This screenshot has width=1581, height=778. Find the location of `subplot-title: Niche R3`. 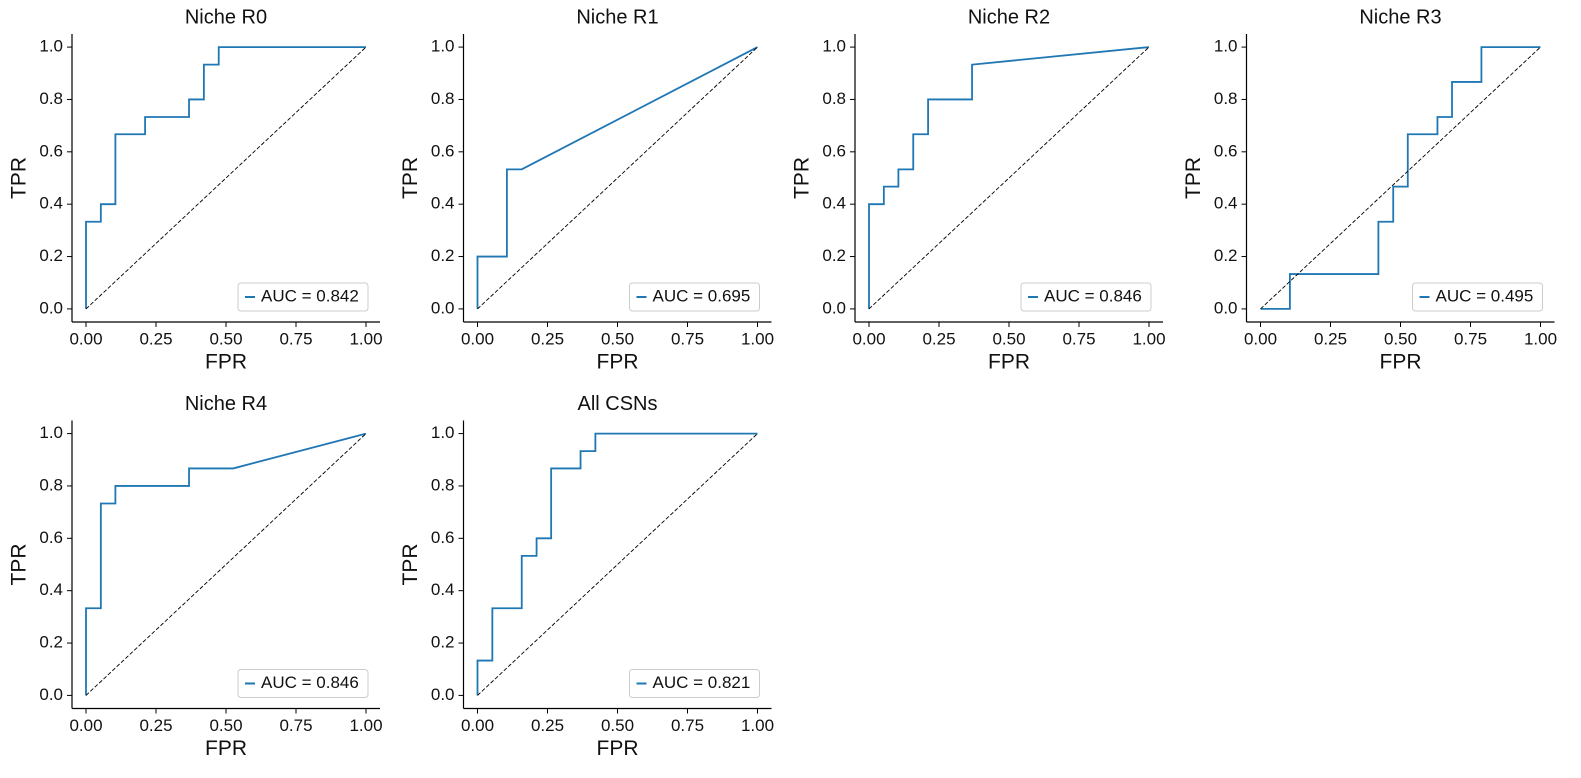

subplot-title: Niche R3 is located at coordinates (1400, 17).